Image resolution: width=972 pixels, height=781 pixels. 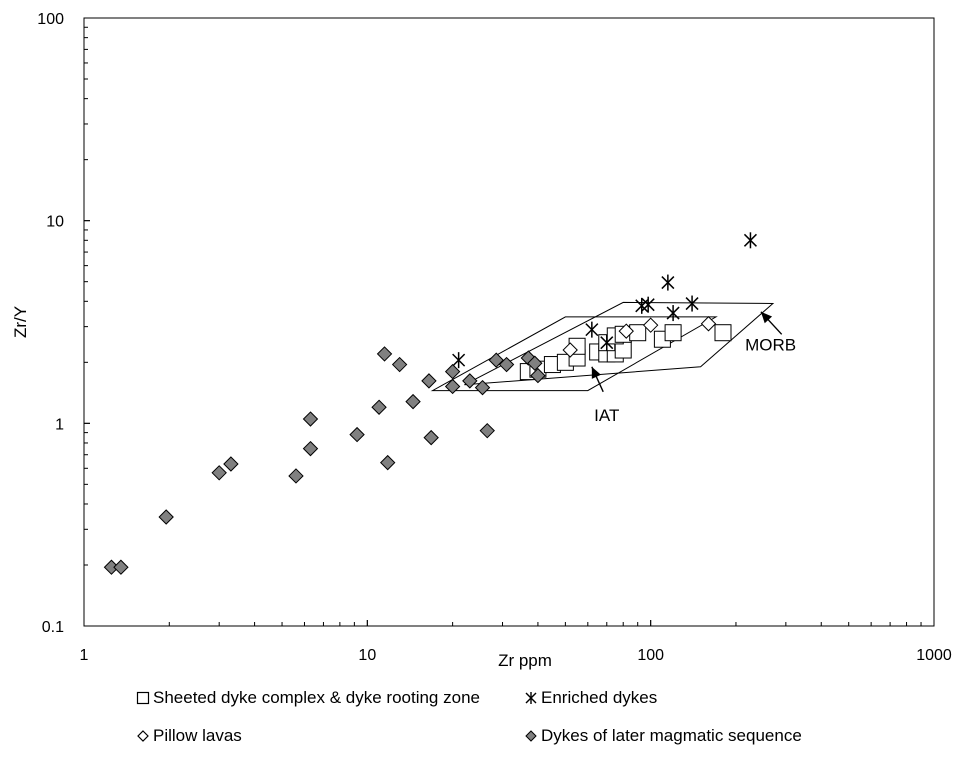 I want to click on legend-item-enriched-dykes: Enriched dykes, so click(x=590, y=698).